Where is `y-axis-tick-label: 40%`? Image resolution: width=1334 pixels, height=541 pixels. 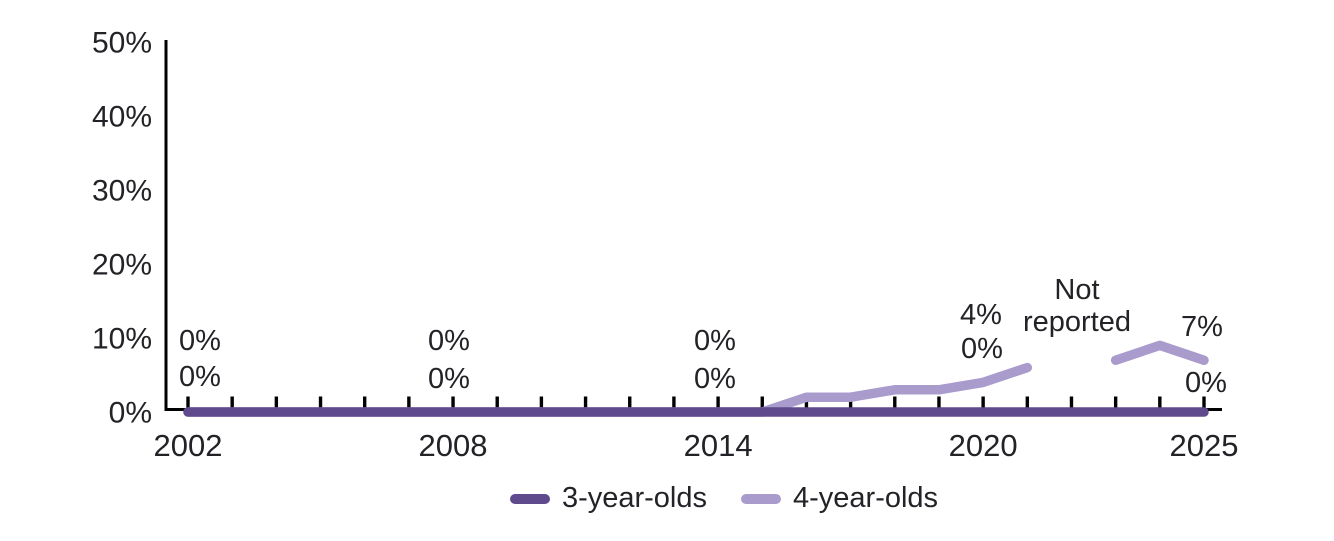
y-axis-tick-label: 40% is located at coordinates (122, 117).